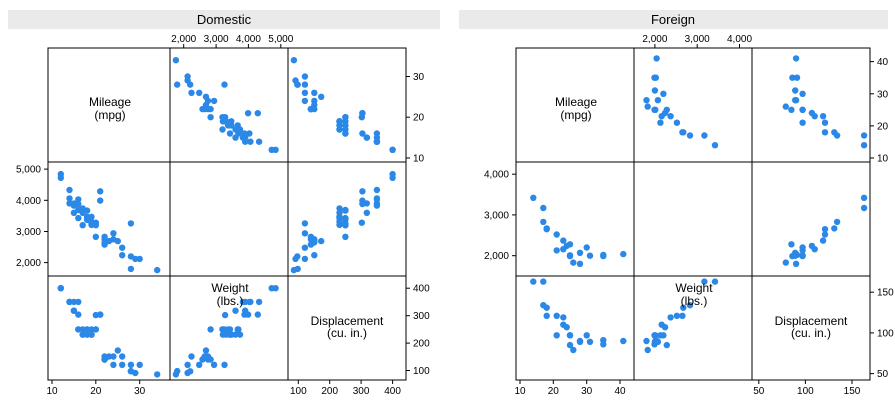 The width and height of the screenshot is (895, 400). What do you see at coordinates (570, 335) in the screenshot?
I see `foreign-point-12-r2c0` at bounding box center [570, 335].